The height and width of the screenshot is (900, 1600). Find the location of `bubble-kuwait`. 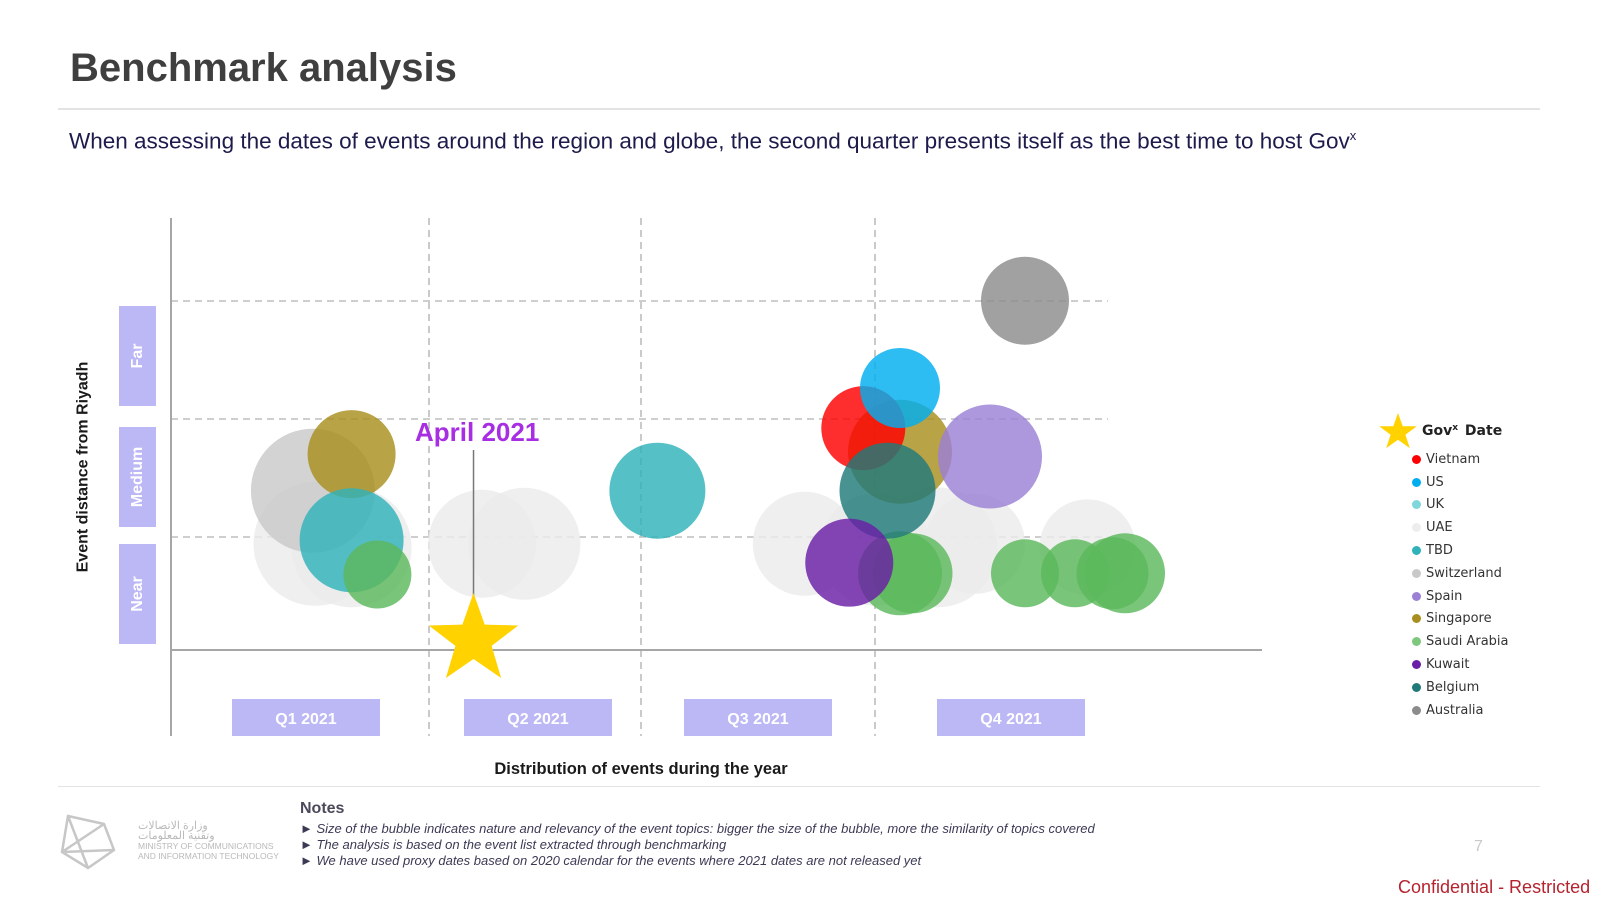

bubble-kuwait is located at coordinates (849, 562).